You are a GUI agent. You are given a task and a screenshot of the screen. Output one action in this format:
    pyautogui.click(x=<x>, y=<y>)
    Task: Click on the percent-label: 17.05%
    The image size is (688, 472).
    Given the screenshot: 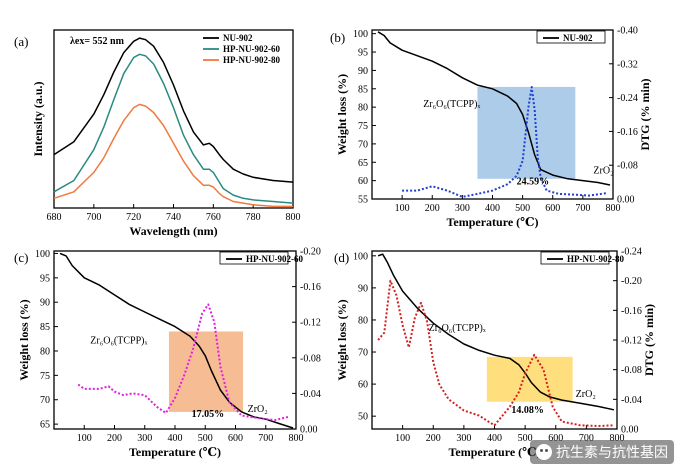 What is the action you would take?
    pyautogui.click(x=208, y=414)
    